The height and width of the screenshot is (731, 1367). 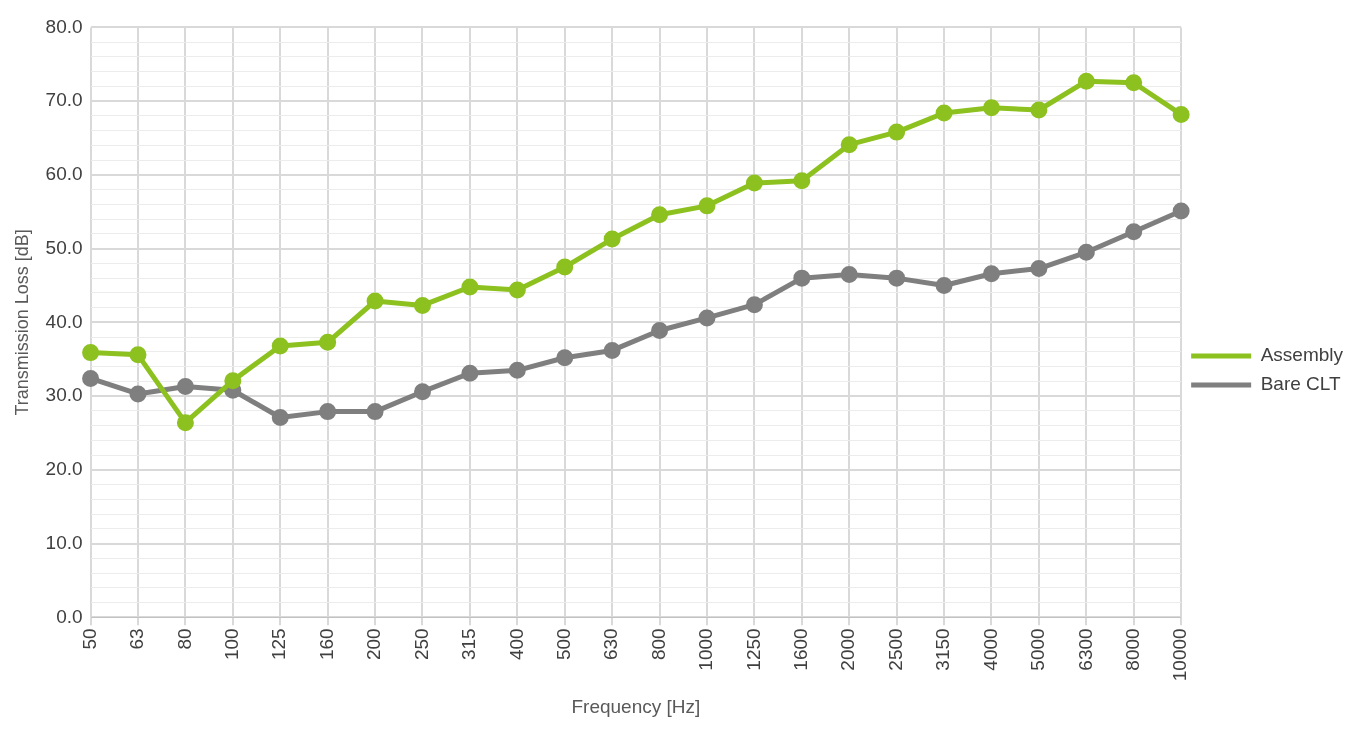 I want to click on x-tick-label: 100, so click(x=232, y=644).